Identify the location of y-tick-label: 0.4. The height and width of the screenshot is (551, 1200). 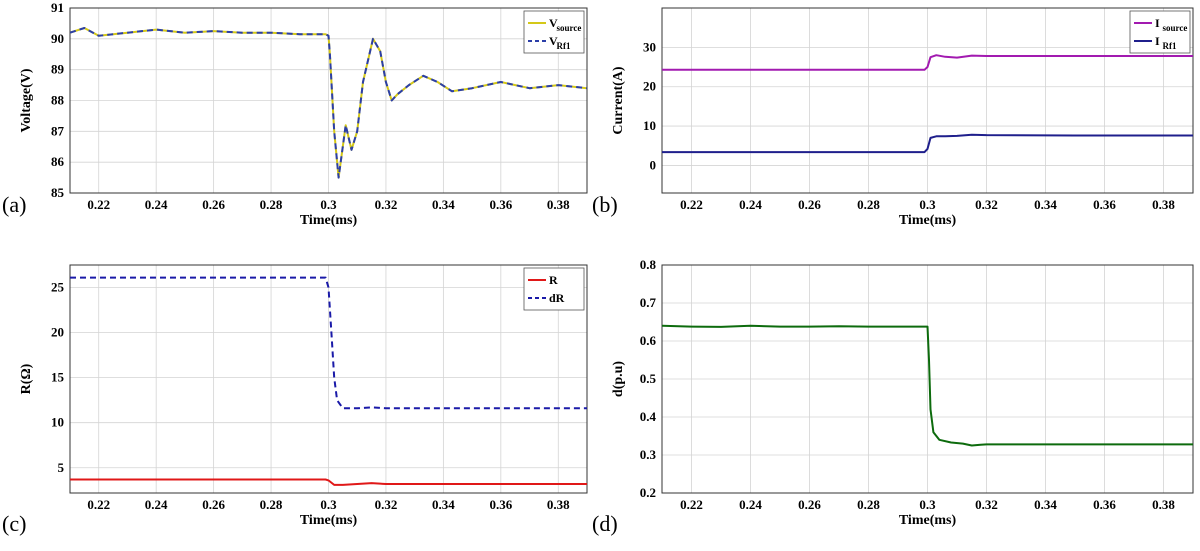
(648, 416).